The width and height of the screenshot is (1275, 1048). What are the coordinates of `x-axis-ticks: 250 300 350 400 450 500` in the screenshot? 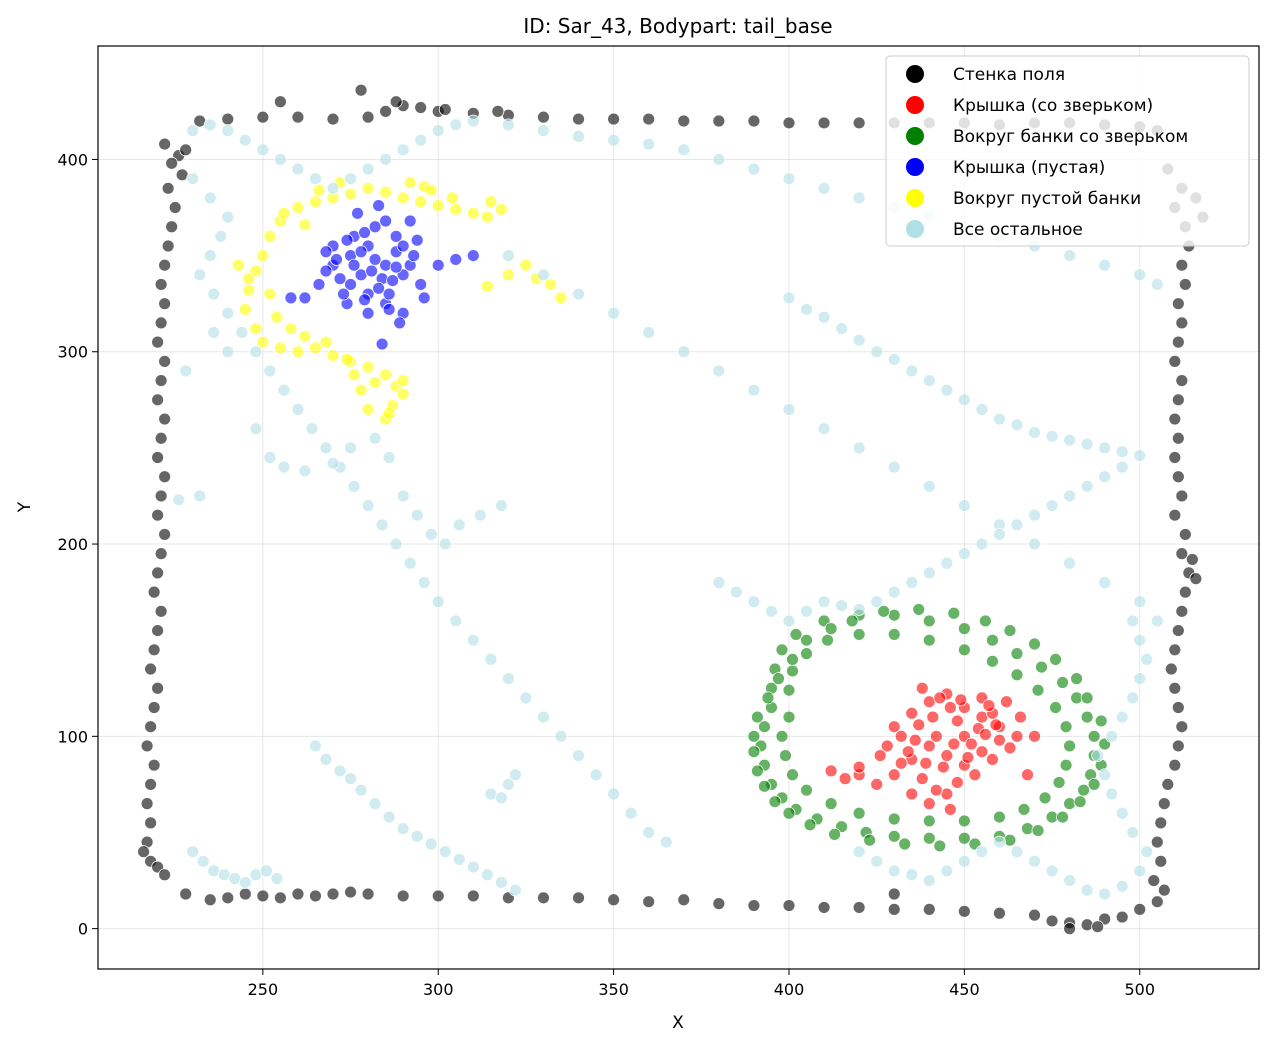 It's located at (701, 984).